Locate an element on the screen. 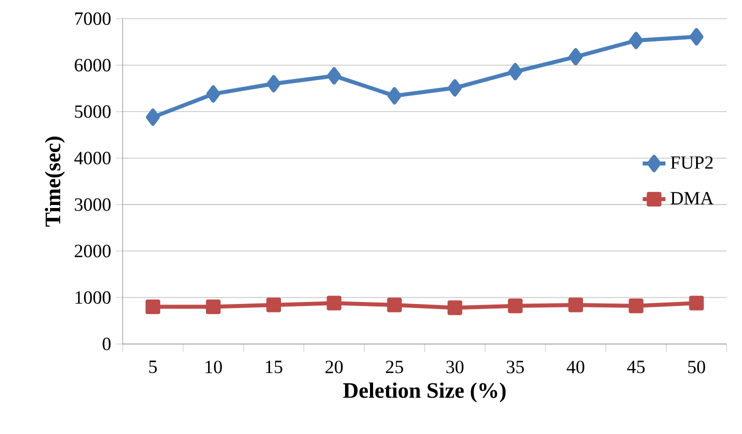 This screenshot has height=434, width=742. y-tick-label: 7000 is located at coordinates (93, 18).